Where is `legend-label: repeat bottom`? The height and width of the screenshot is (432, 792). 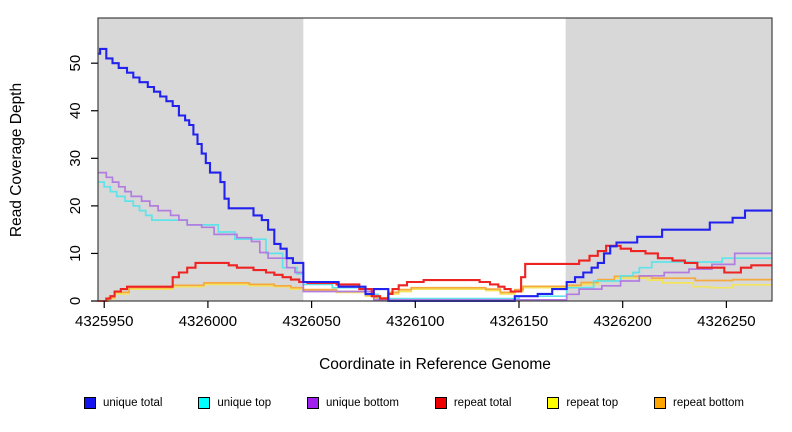
legend-label: repeat bottom is located at coordinates (708, 403).